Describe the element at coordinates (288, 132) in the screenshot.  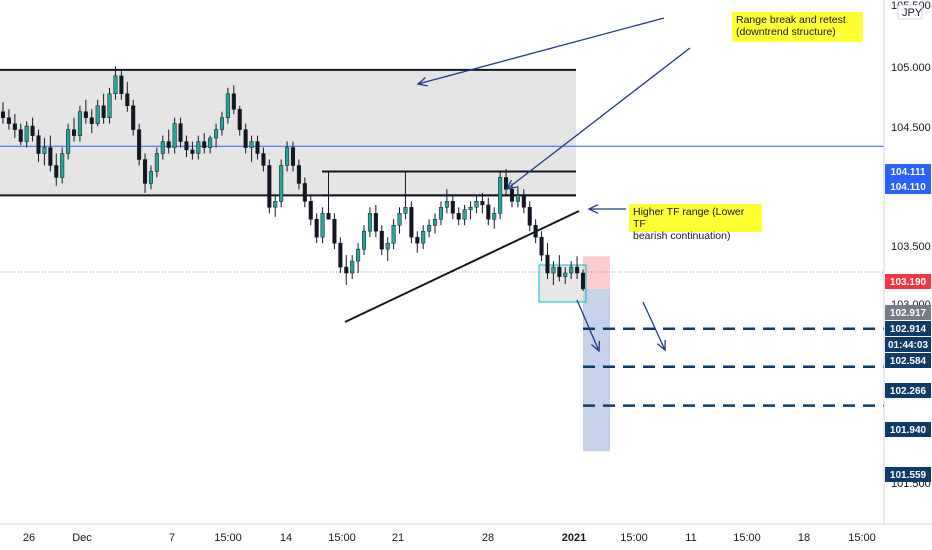
I see `range-box` at that location.